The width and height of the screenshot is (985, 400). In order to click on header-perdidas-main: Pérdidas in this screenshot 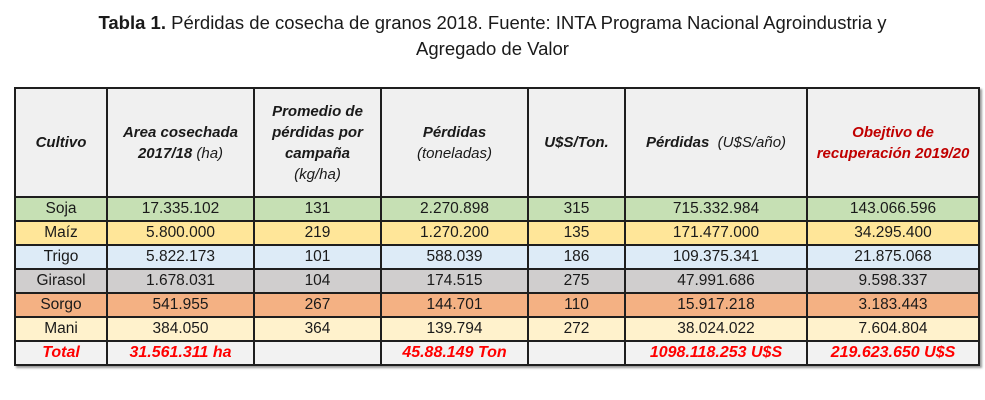, I will do `click(454, 132)`.